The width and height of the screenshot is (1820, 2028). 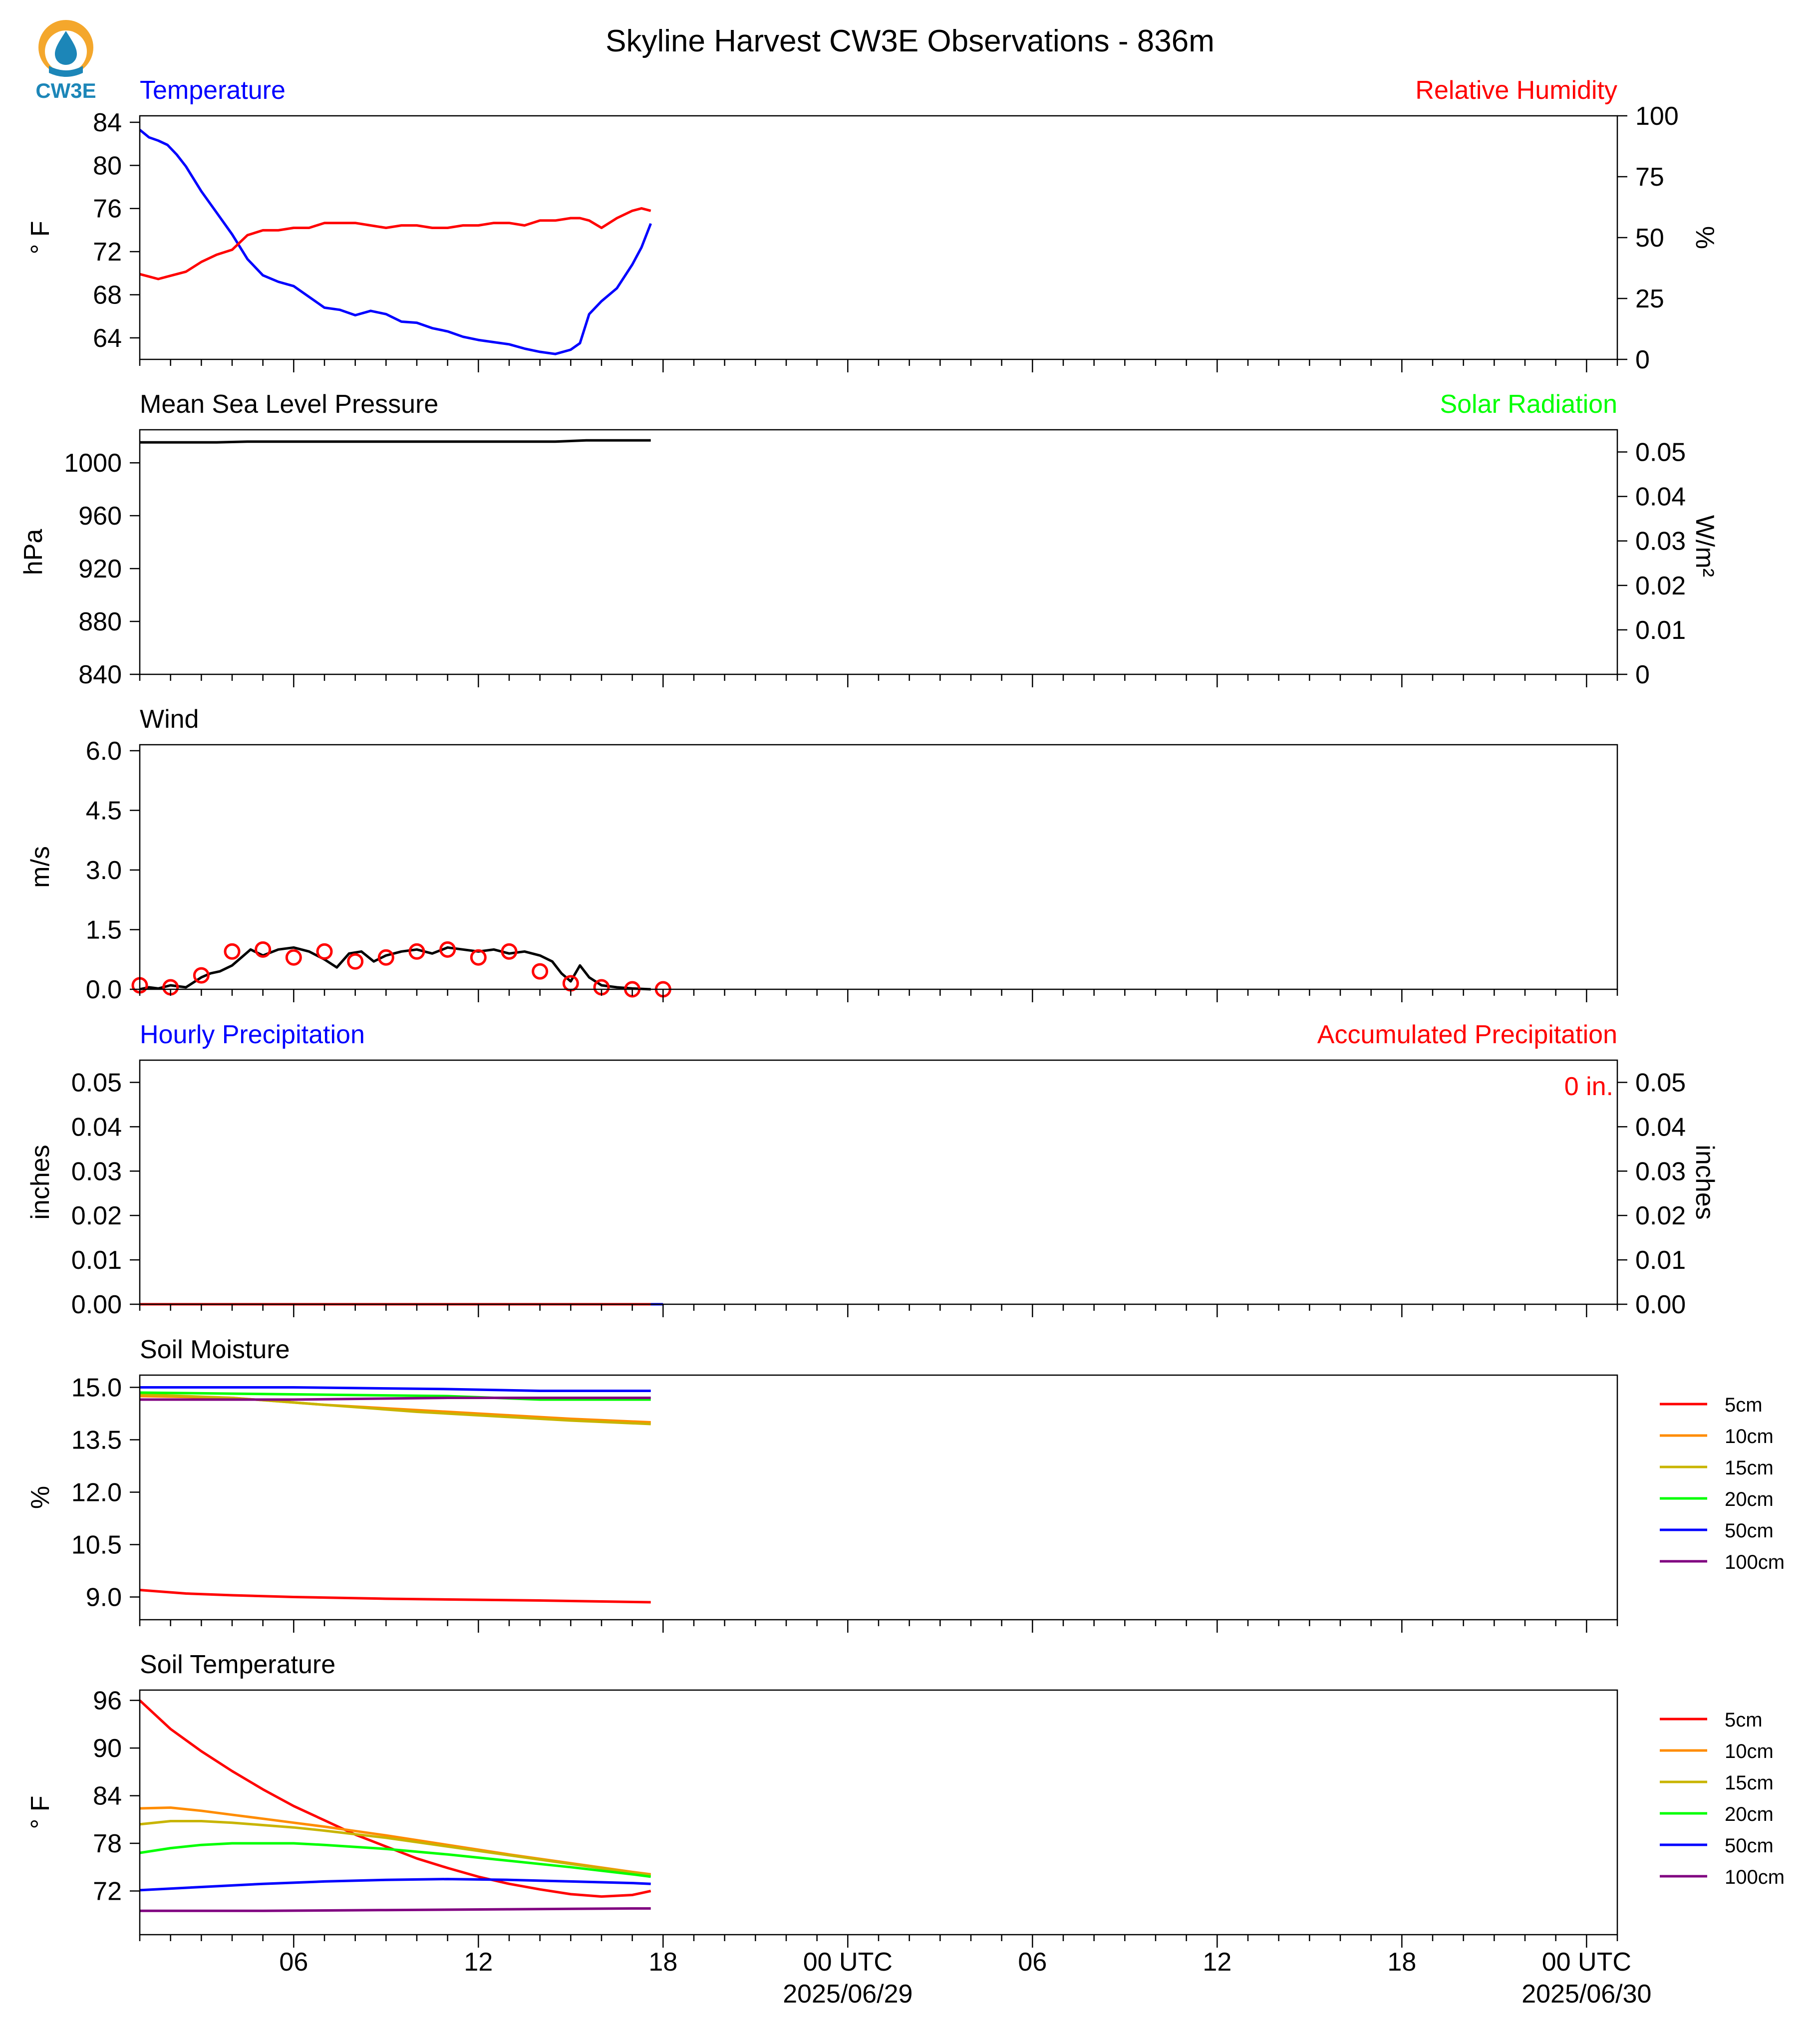 What do you see at coordinates (107, 1843) in the screenshot?
I see `y-left-tick-label: 78` at bounding box center [107, 1843].